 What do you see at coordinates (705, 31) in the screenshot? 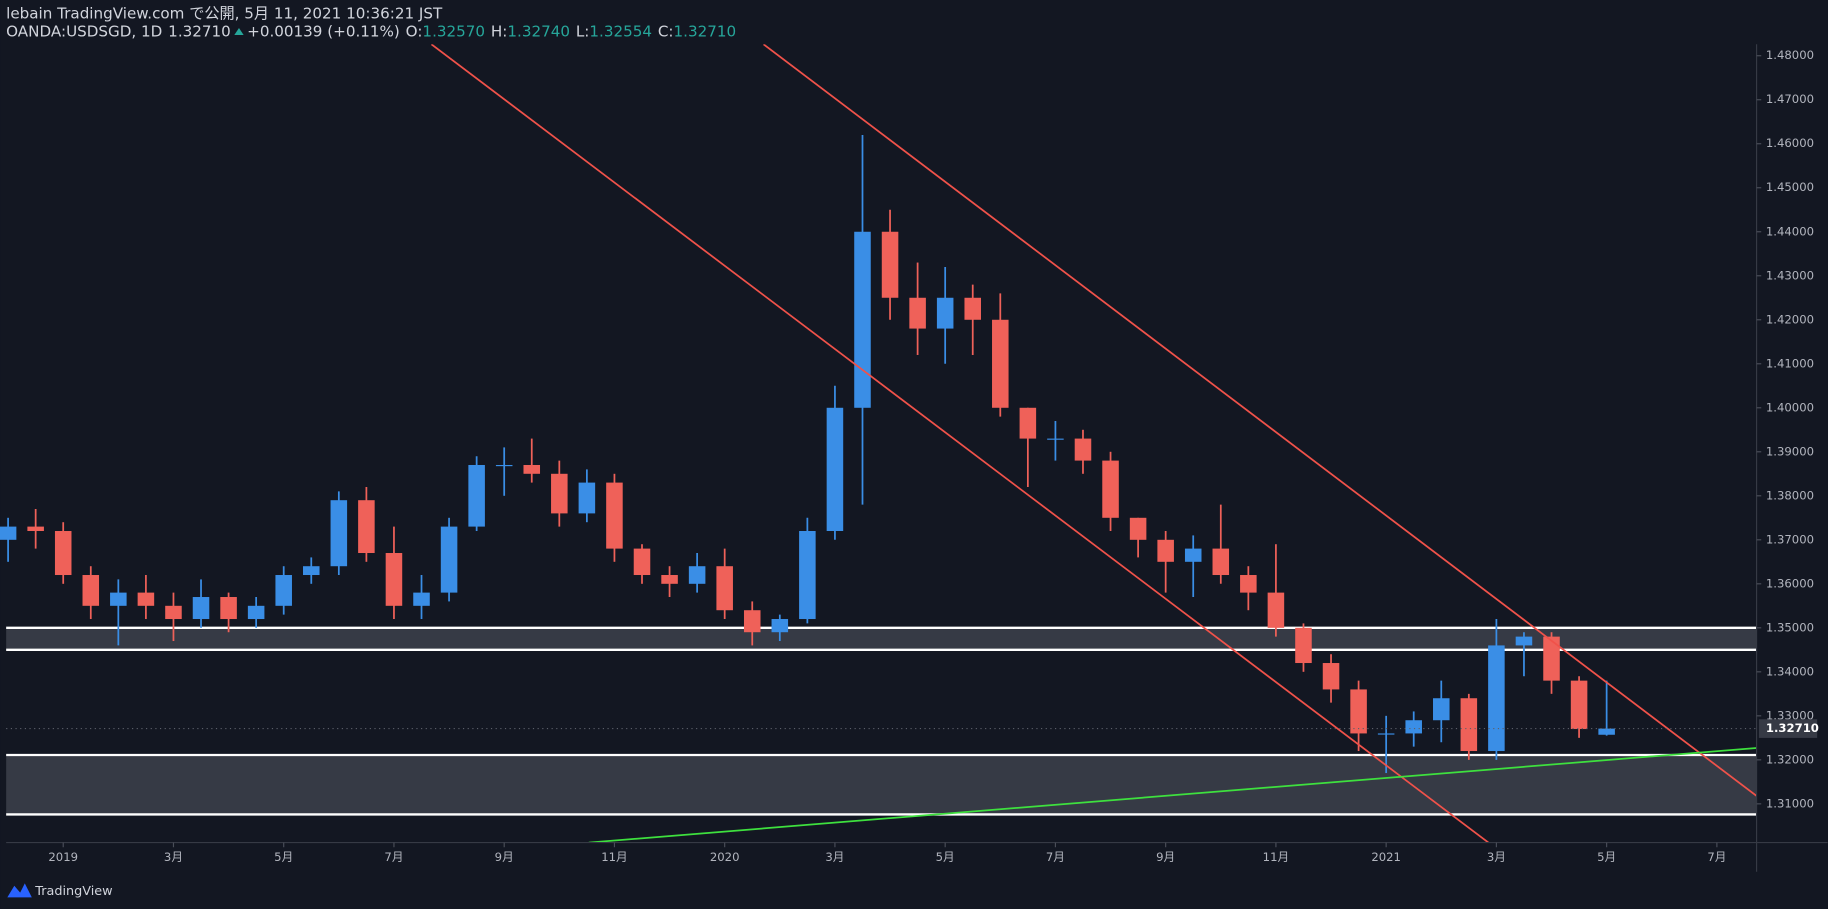
I see `close-value: 1.32710` at bounding box center [705, 31].